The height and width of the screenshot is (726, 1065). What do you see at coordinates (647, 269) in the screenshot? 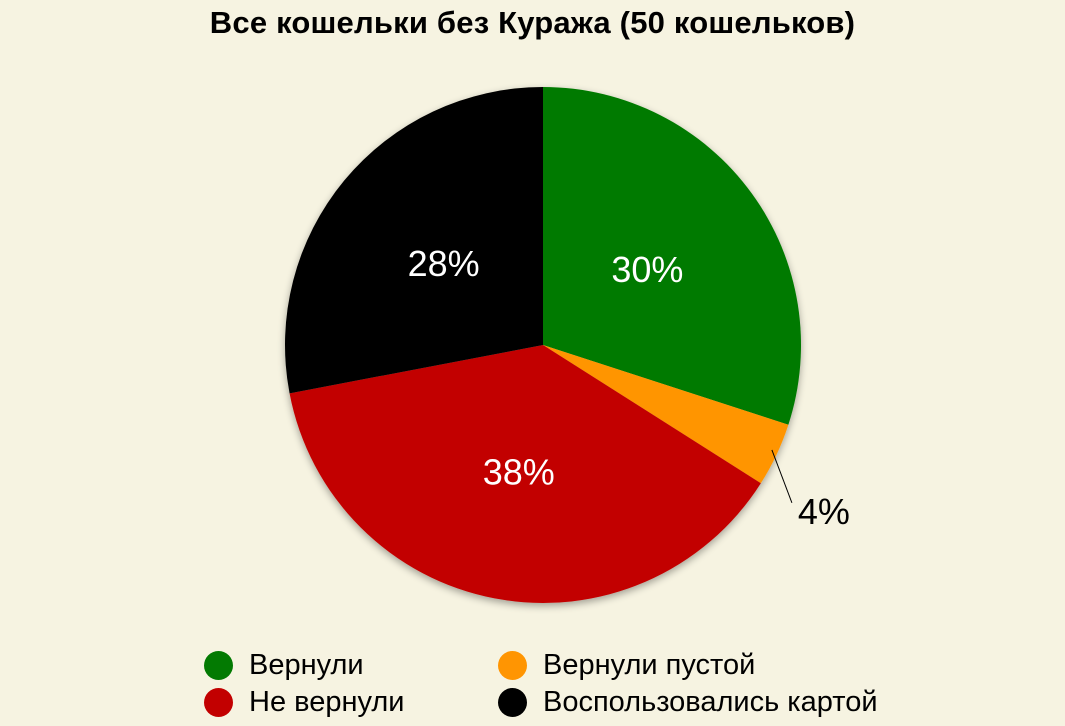
I see `pie-label-0: 30%` at bounding box center [647, 269].